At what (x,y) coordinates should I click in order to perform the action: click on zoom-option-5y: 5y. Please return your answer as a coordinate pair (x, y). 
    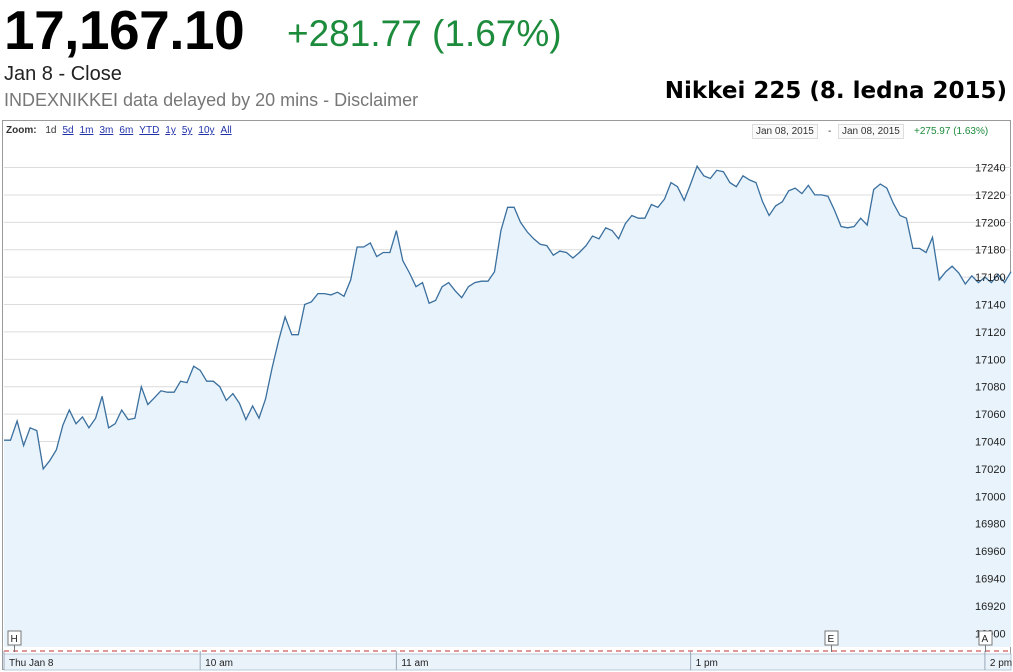
    Looking at the image, I should click on (187, 130).